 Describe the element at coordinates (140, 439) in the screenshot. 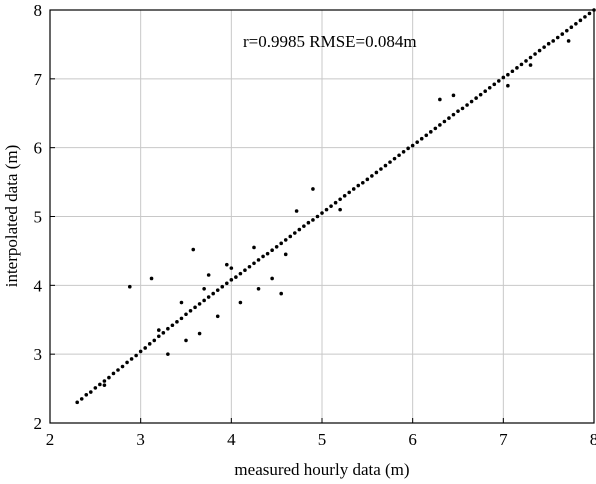

I see `x-tick-label: 3` at that location.